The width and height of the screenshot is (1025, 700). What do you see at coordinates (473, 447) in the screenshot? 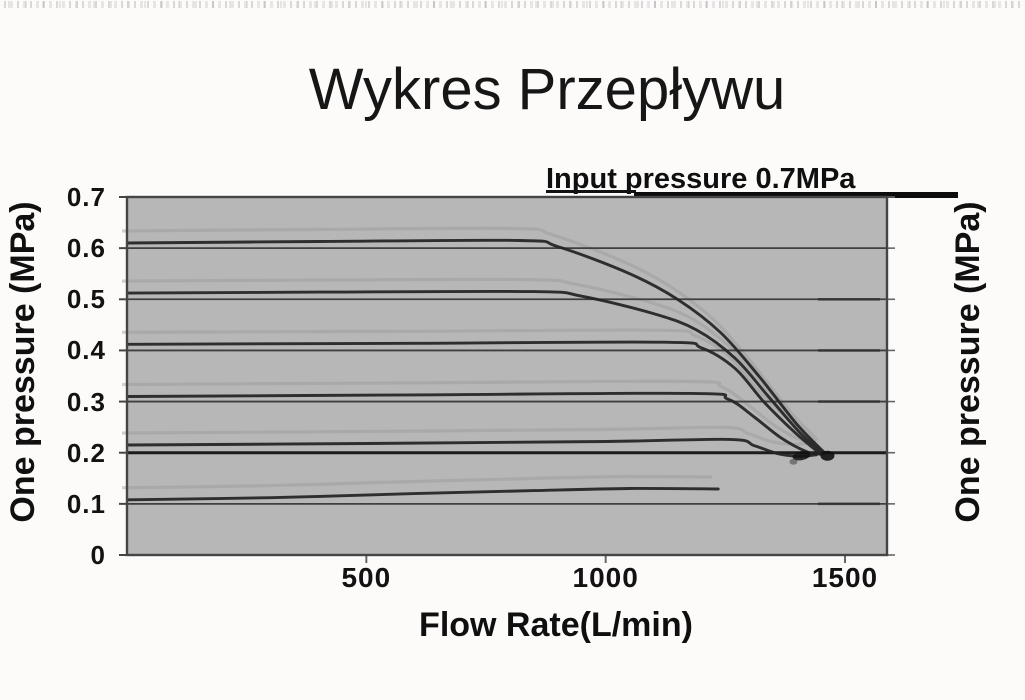
I see `curve-0.2` at bounding box center [473, 447].